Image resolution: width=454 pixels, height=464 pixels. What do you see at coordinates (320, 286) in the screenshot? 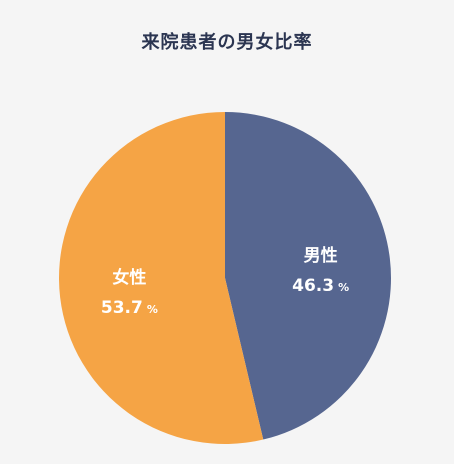
I see `slice-label-value-0: 46.3%` at bounding box center [320, 286].